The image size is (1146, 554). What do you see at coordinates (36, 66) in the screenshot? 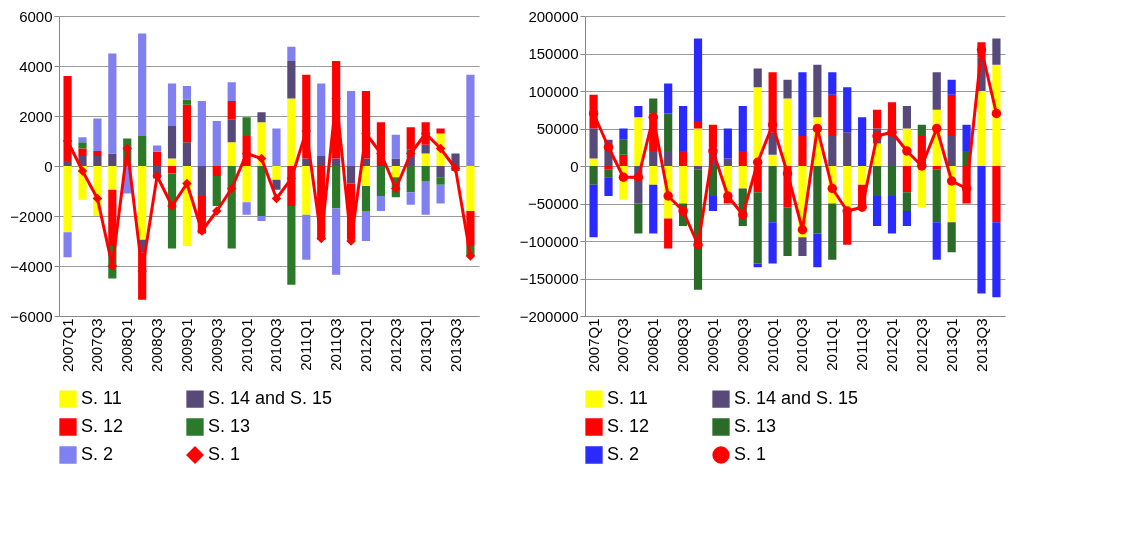
I see `y-tick-label: 4000` at bounding box center [36, 66].